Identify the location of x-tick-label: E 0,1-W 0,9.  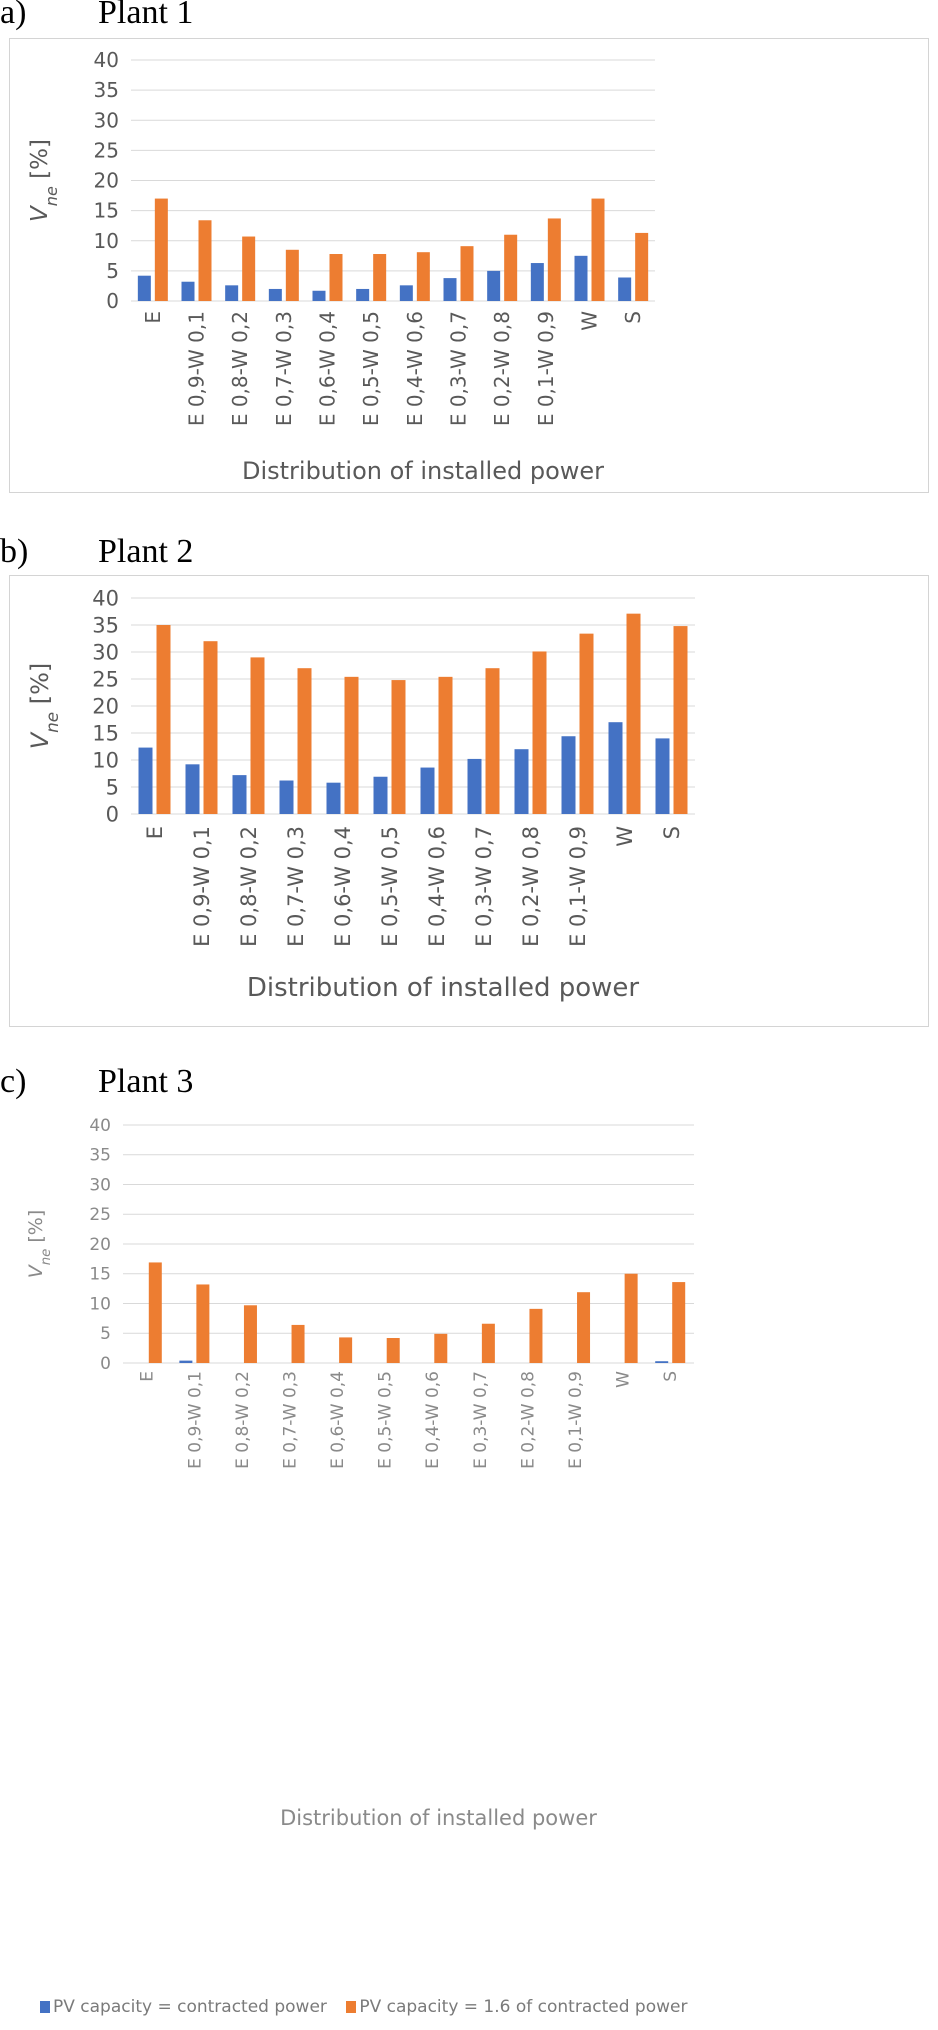
(576, 1420).